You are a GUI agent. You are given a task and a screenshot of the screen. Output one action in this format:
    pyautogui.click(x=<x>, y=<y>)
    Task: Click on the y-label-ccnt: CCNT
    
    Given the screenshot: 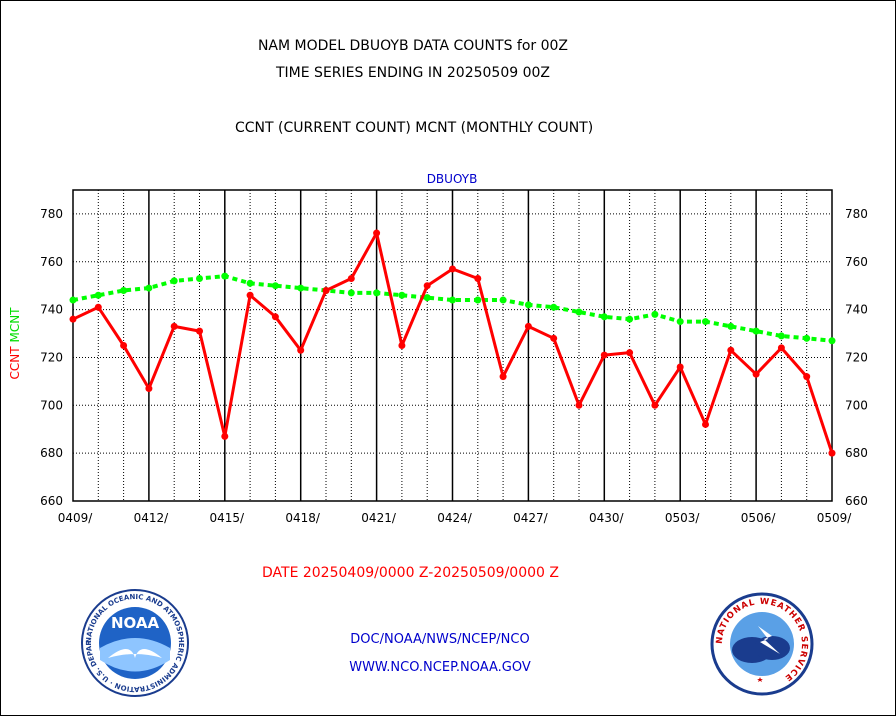 What is the action you would take?
    pyautogui.click(x=15, y=363)
    